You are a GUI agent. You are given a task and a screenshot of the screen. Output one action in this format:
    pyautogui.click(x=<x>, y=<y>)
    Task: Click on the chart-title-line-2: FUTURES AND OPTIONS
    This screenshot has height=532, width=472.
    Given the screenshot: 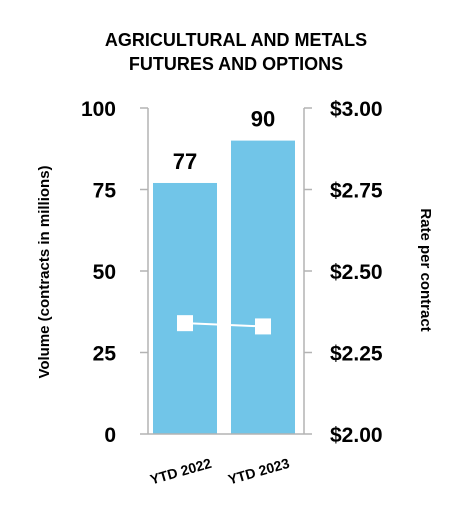 What is the action you would take?
    pyautogui.click(x=236, y=64)
    